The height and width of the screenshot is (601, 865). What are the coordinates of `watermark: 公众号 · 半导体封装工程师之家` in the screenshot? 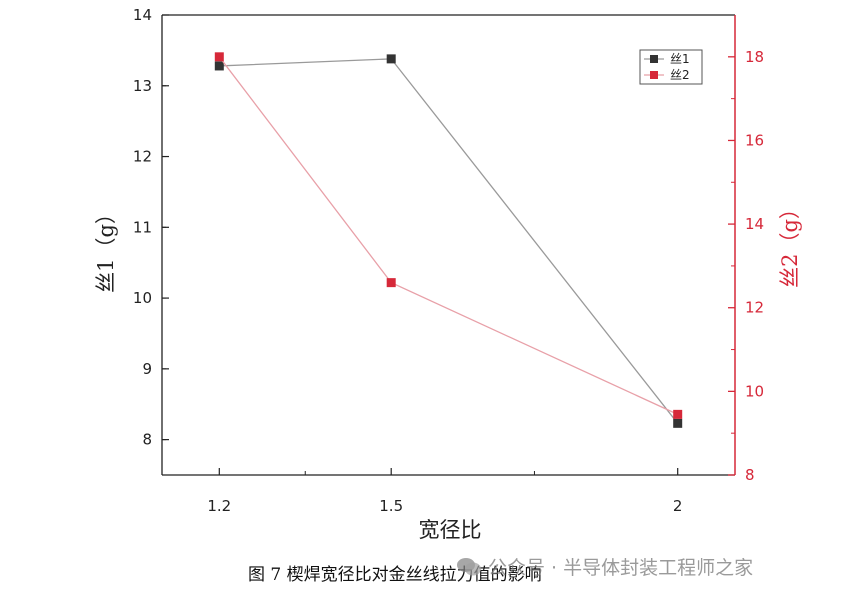 It's located at (604, 566).